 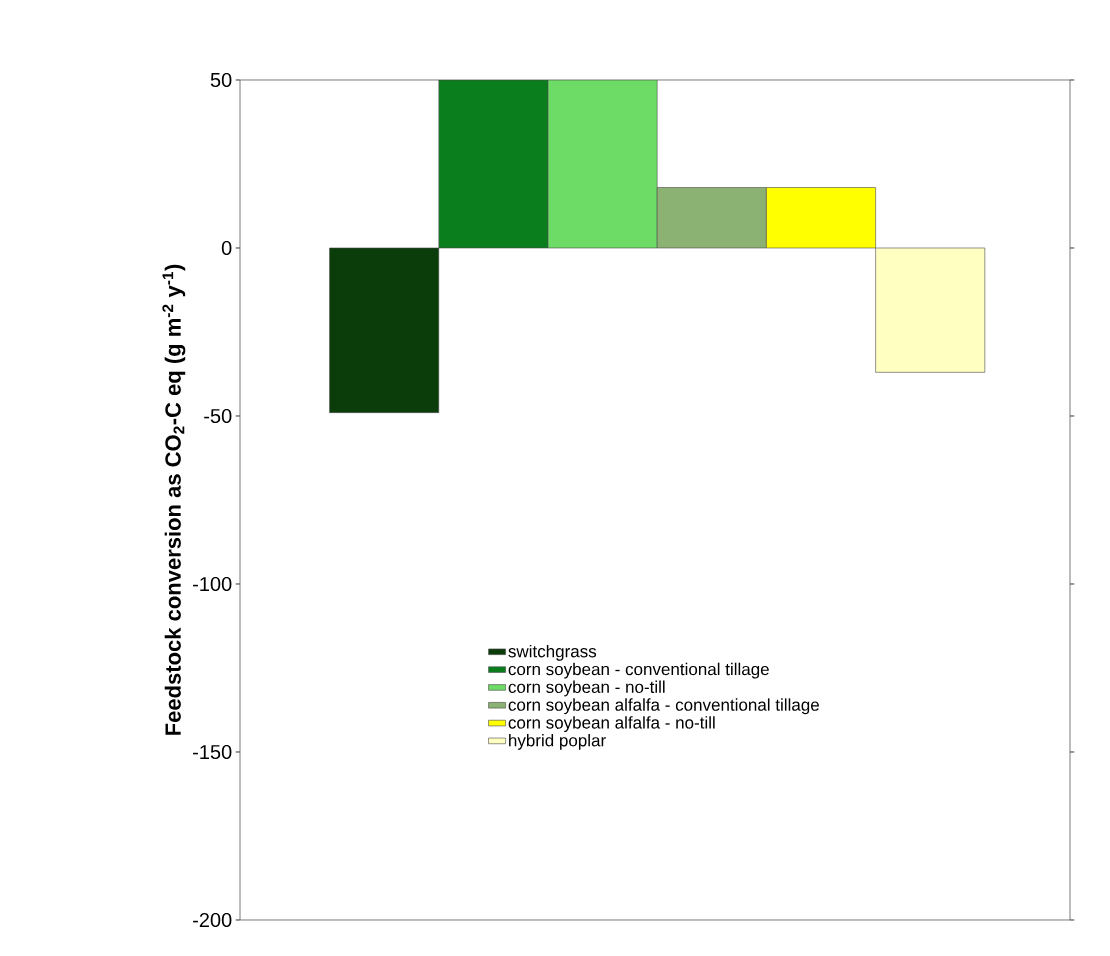 I want to click on y-tick-label: -200, so click(x=212, y=920).